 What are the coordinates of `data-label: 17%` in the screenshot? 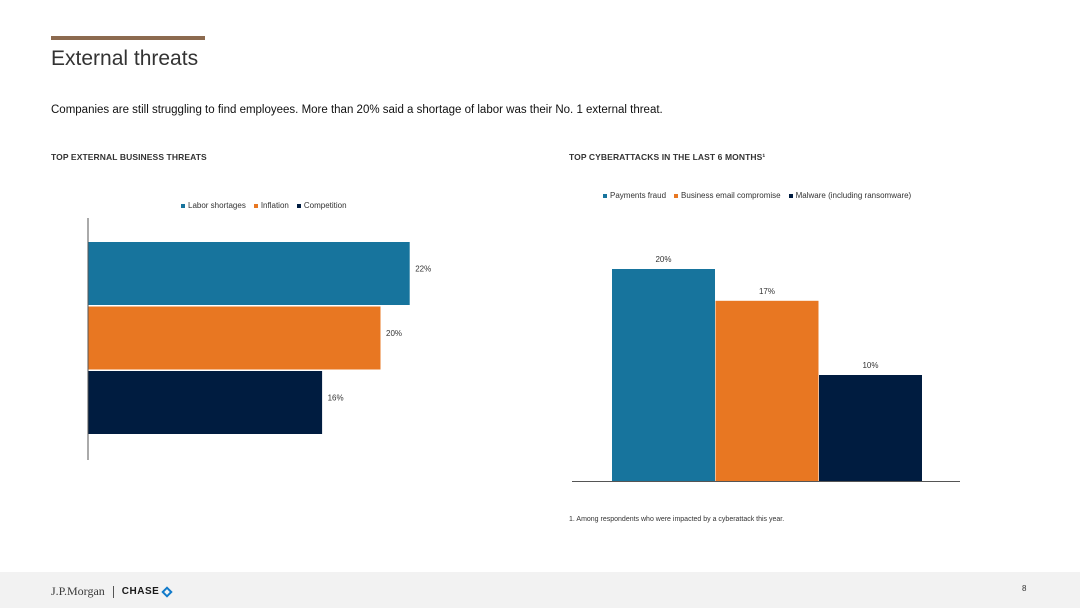 It's located at (767, 291).